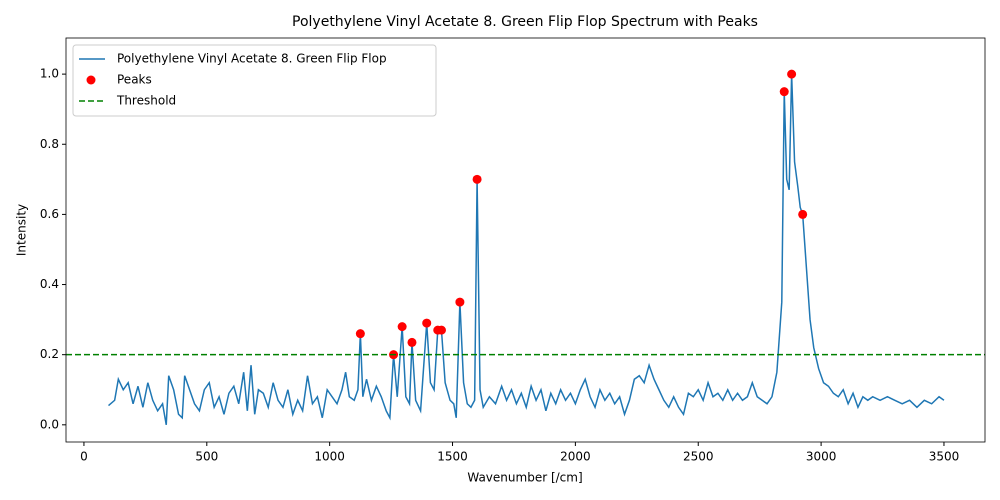  What do you see at coordinates (84, 457) in the screenshot?
I see `x-tick-label: 0` at bounding box center [84, 457].